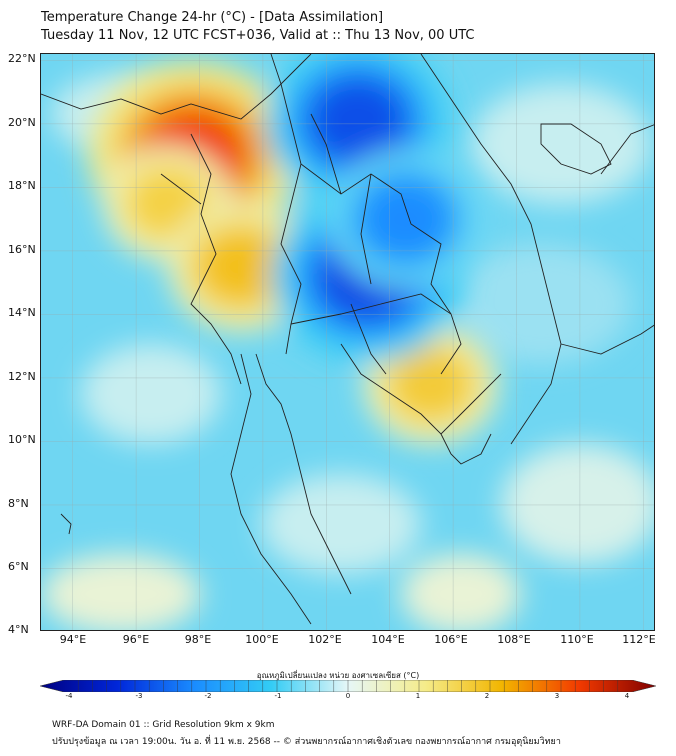 Image resolution: width=676 pixels, height=756 pixels. What do you see at coordinates (22, 249) in the screenshot?
I see `lat-tick-label: 16°N` at bounding box center [22, 249].